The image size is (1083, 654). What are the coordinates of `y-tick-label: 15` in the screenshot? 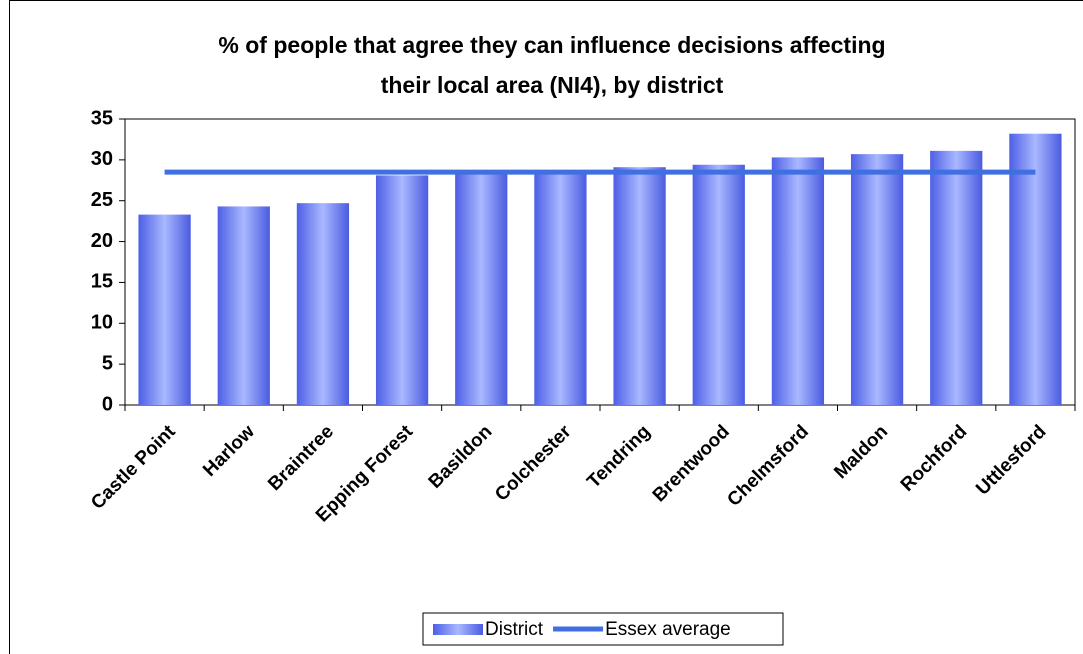 It's located at (102, 282).